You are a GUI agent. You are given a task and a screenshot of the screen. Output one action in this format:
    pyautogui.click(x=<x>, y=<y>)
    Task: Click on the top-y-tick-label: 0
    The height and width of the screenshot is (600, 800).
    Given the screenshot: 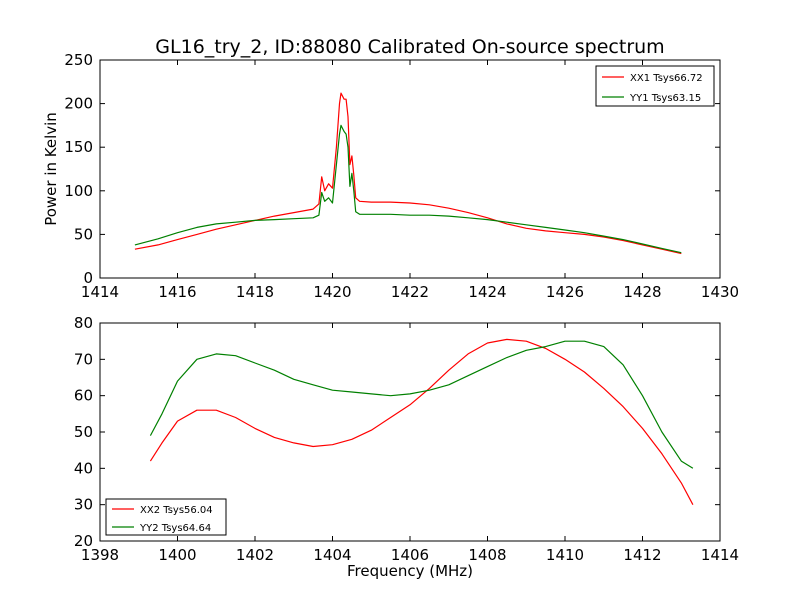 What is the action you would take?
    pyautogui.click(x=88, y=278)
    